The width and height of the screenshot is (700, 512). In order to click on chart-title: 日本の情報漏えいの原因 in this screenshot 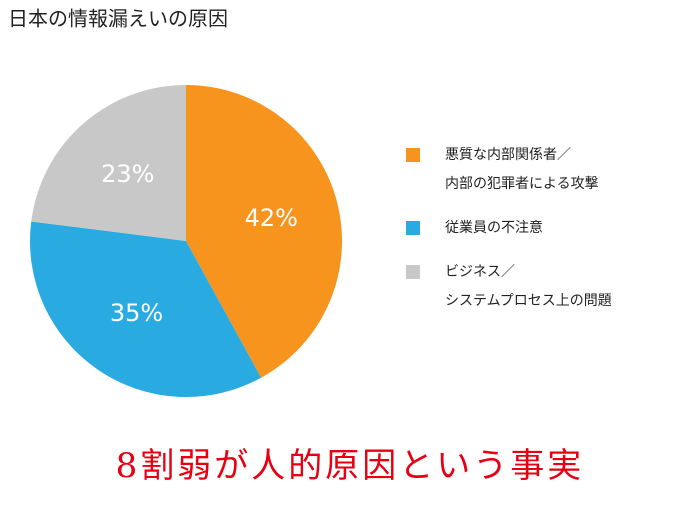, I will do `click(118, 19)`.